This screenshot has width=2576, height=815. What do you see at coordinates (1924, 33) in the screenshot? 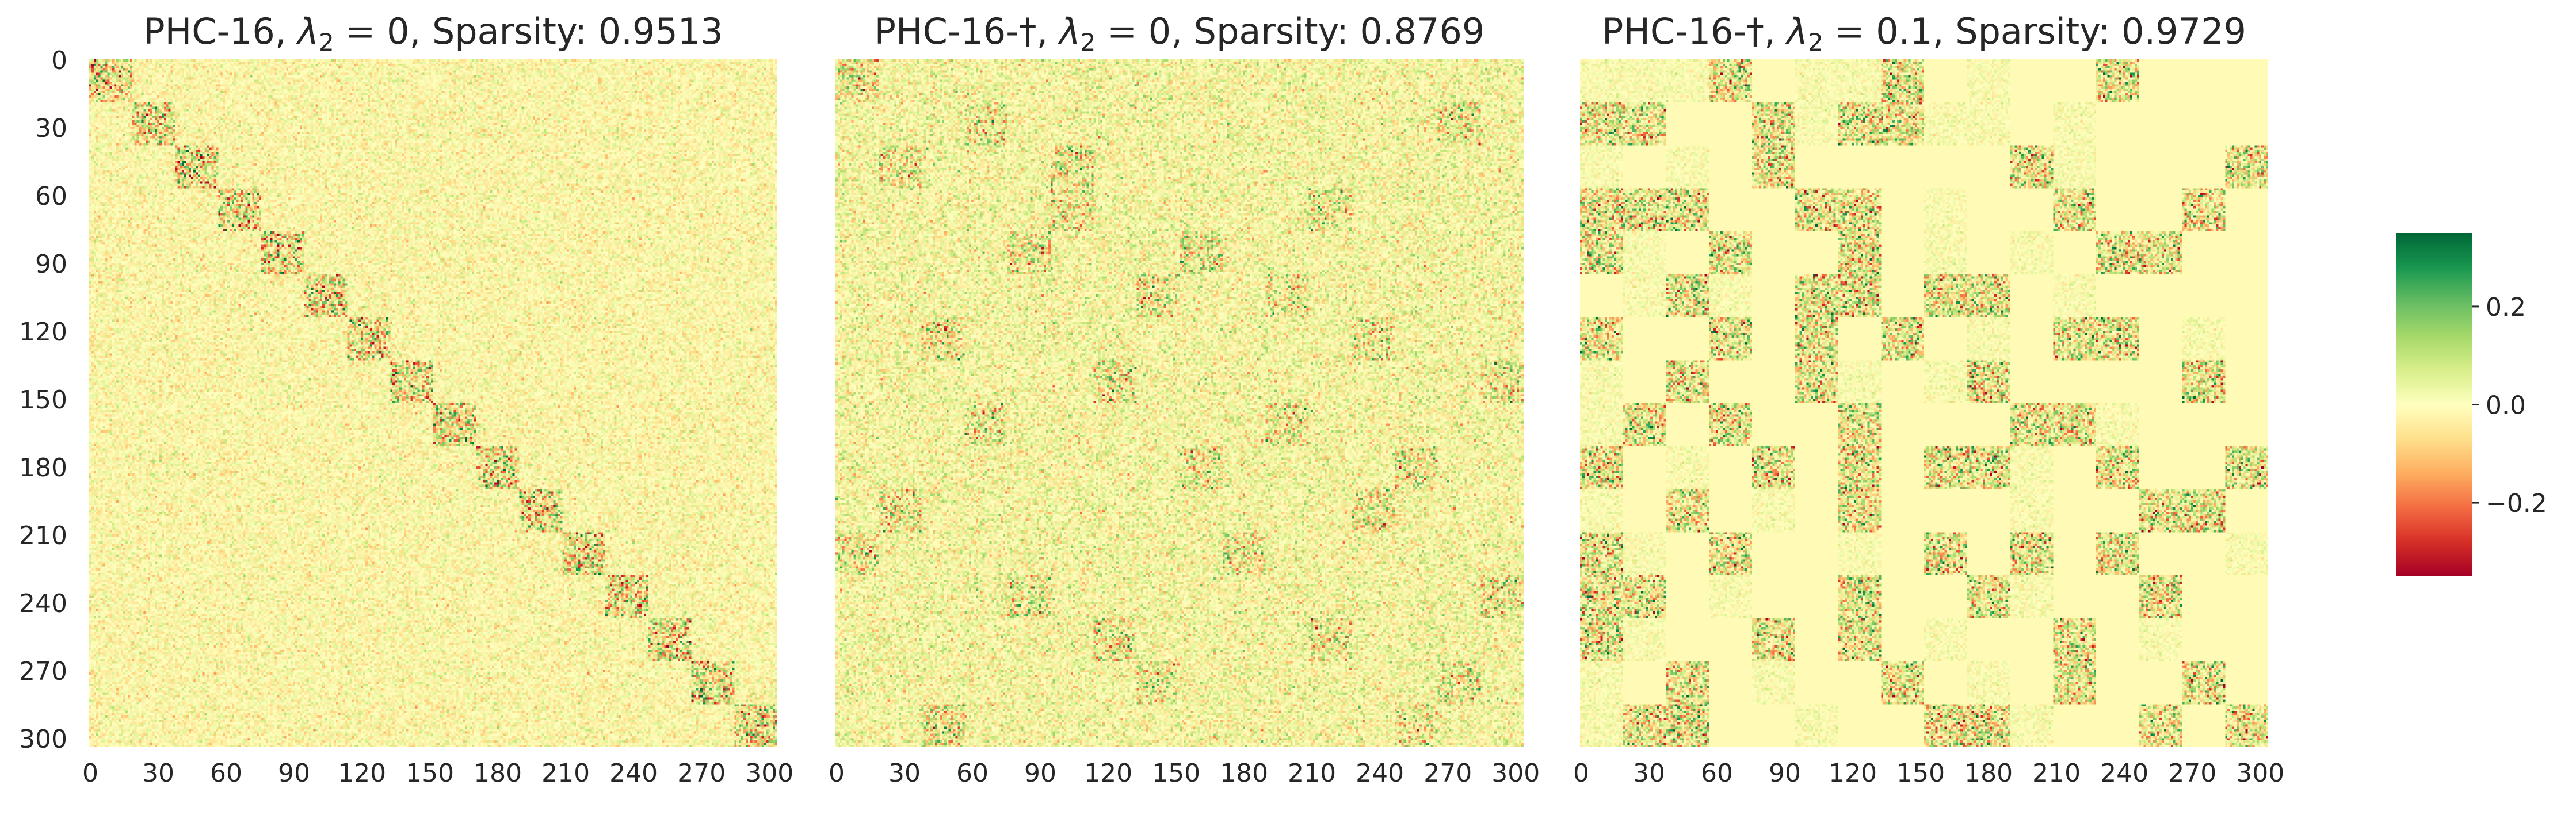
I see `heatmap-title-2: PHC-16-†, λ2 = 0.1, Sparsity: 0.9729` at bounding box center [1924, 33].